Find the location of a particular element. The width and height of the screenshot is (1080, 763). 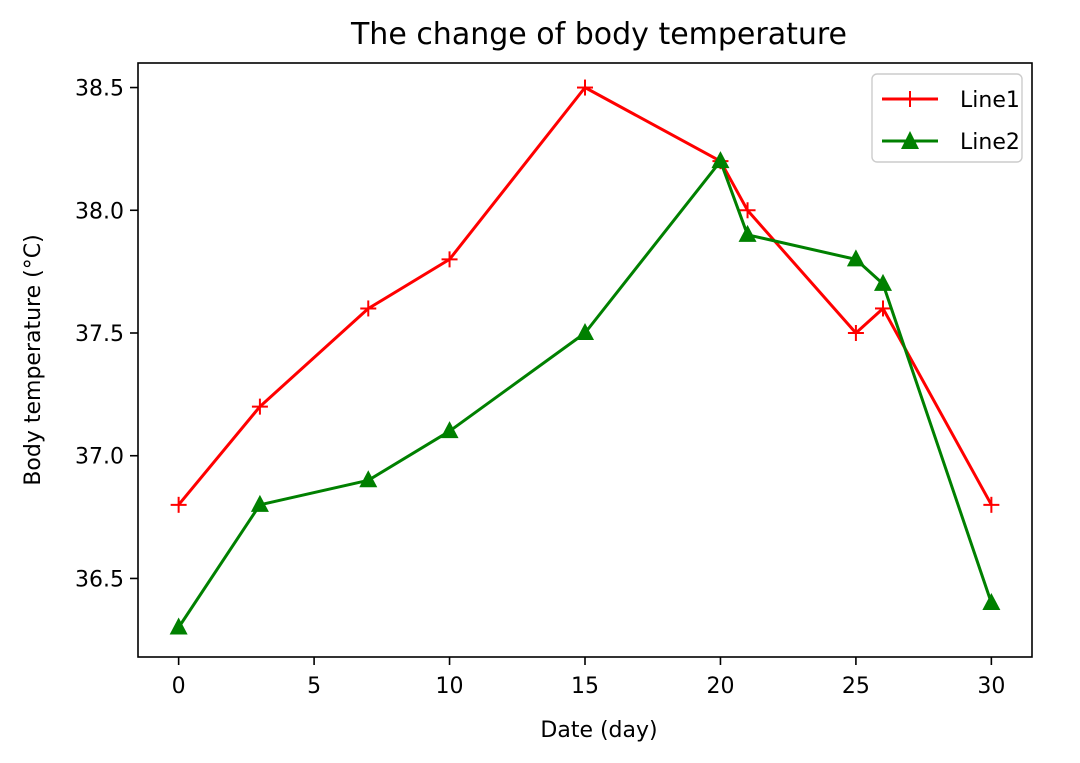

legend-line2-marker is located at coordinates (910, 140).